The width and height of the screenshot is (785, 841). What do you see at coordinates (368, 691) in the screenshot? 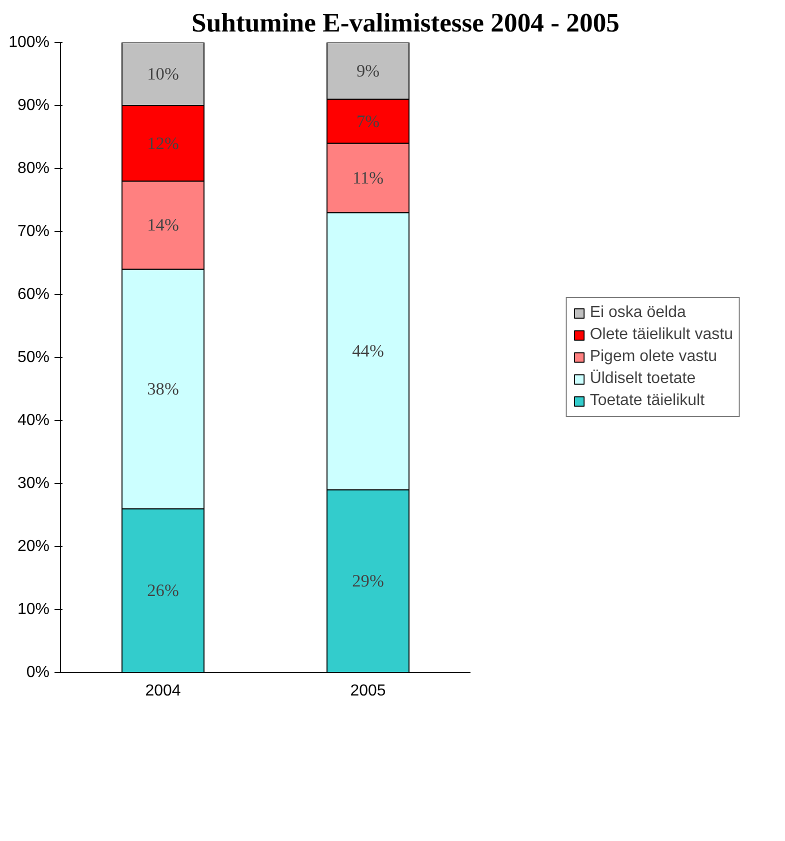
I see `x-tick-label: 2005` at bounding box center [368, 691].